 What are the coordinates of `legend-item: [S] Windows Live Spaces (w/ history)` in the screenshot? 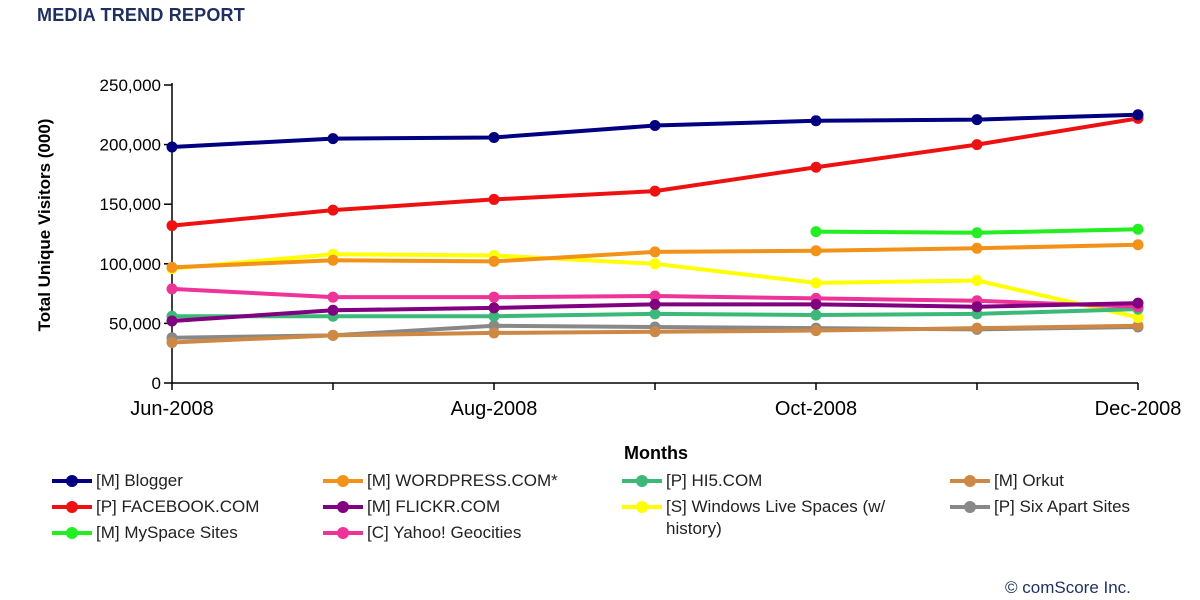 It's located at (772, 518).